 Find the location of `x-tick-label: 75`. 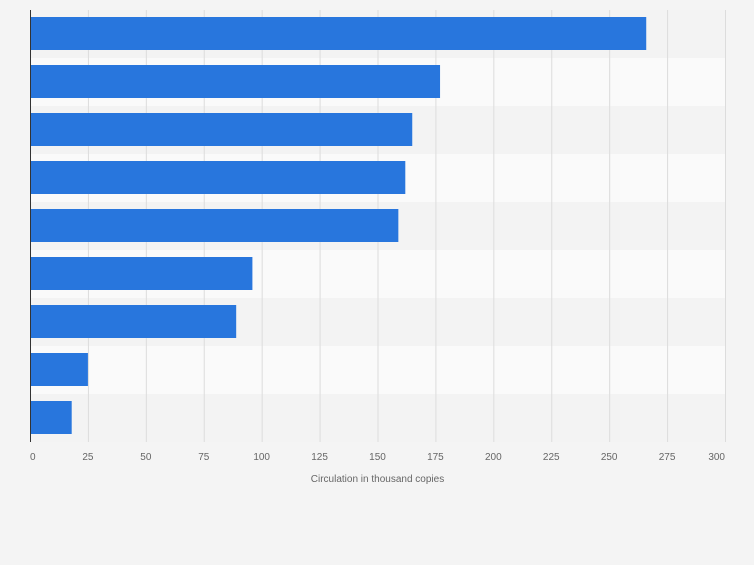

x-tick-label: 75 is located at coordinates (204, 457).